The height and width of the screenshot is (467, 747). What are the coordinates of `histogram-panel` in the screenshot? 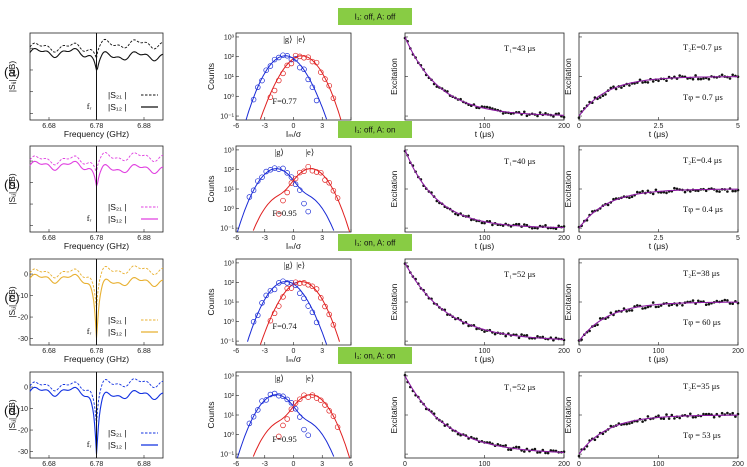 It's located at (293, 302).